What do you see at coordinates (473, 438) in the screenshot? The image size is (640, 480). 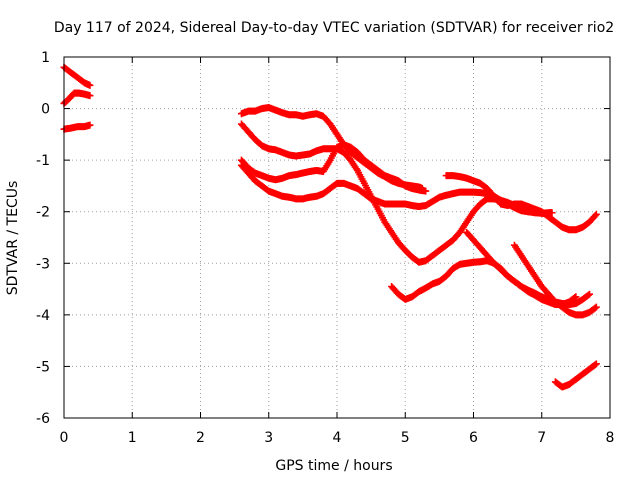 I see `x-tick-label: 6` at bounding box center [473, 438].